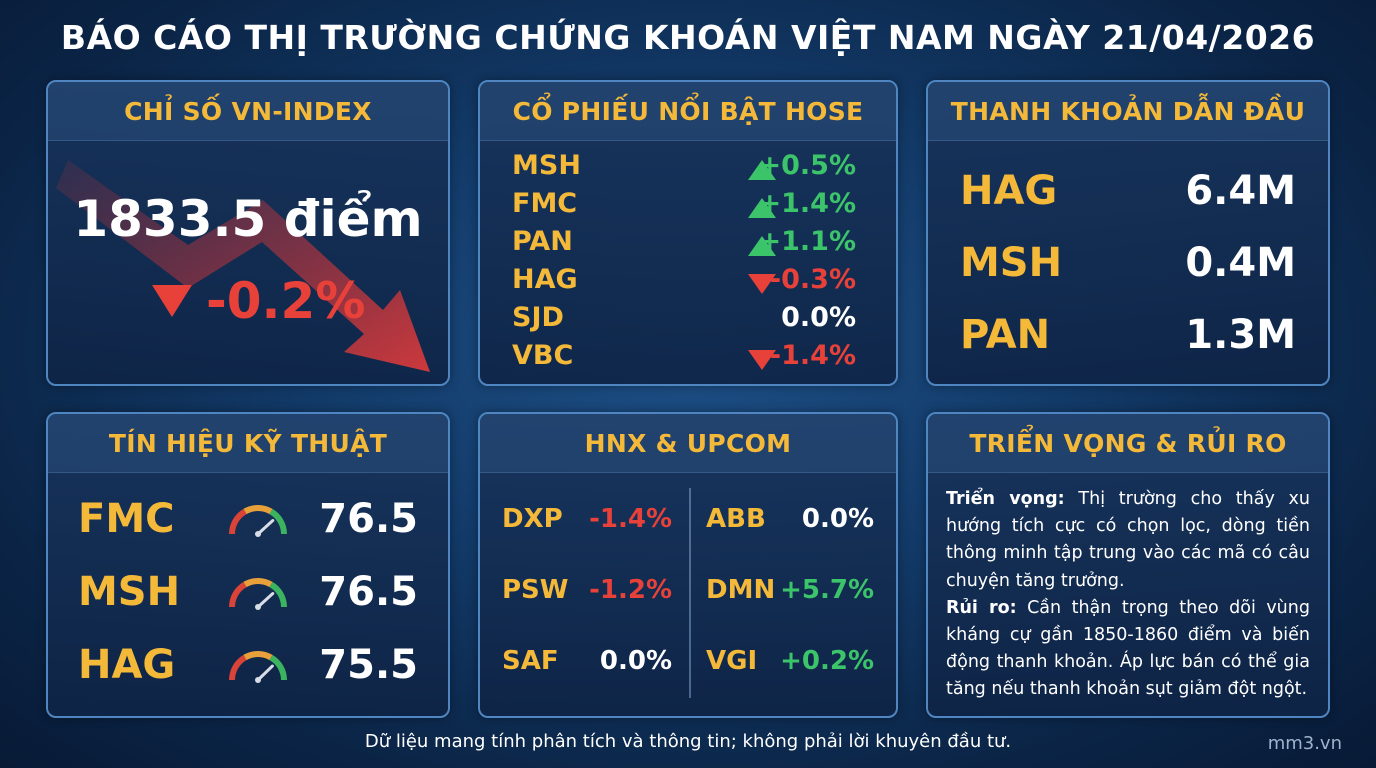 Image resolution: width=1376 pixels, height=768 pixels. Describe the element at coordinates (690, 593) in the screenshot. I see `column-divider` at that location.